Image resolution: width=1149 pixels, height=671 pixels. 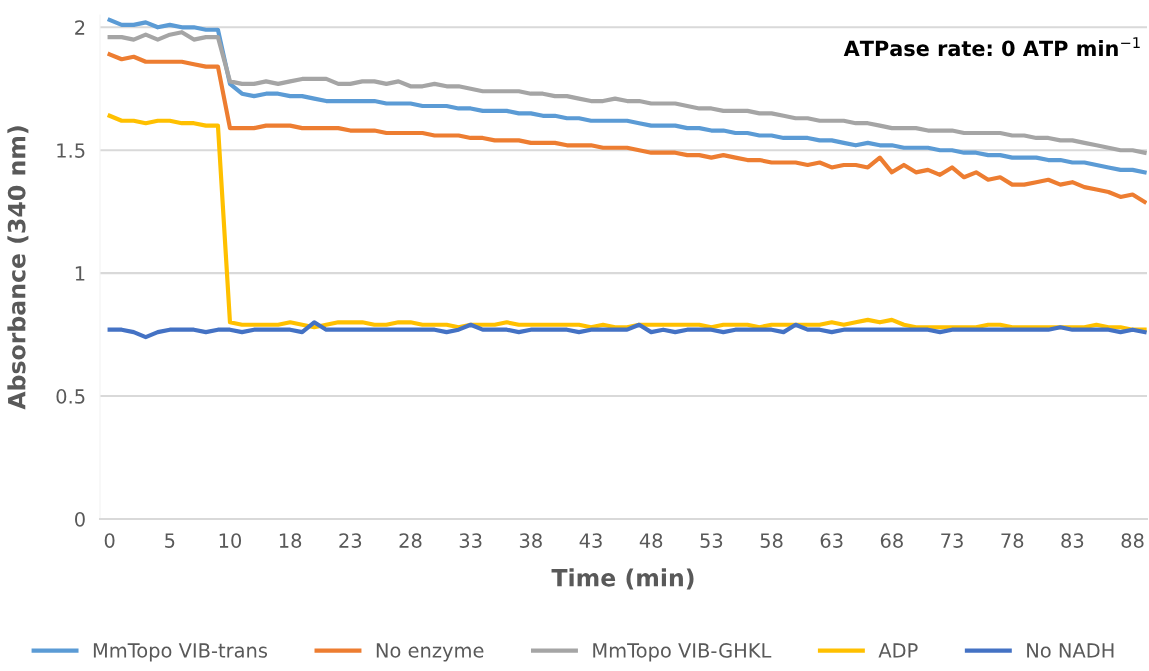 What do you see at coordinates (590, 540) in the screenshot?
I see `x-tick-label: 43` at bounding box center [590, 540].